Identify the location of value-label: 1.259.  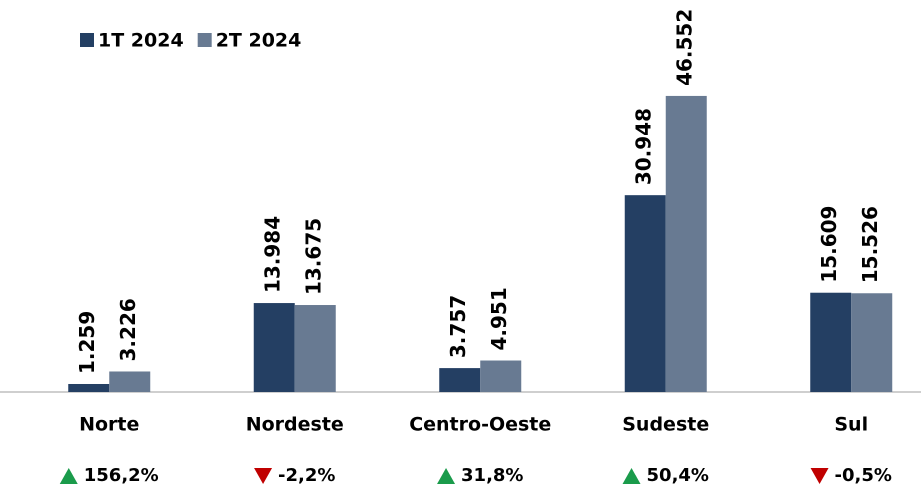
(87, 342).